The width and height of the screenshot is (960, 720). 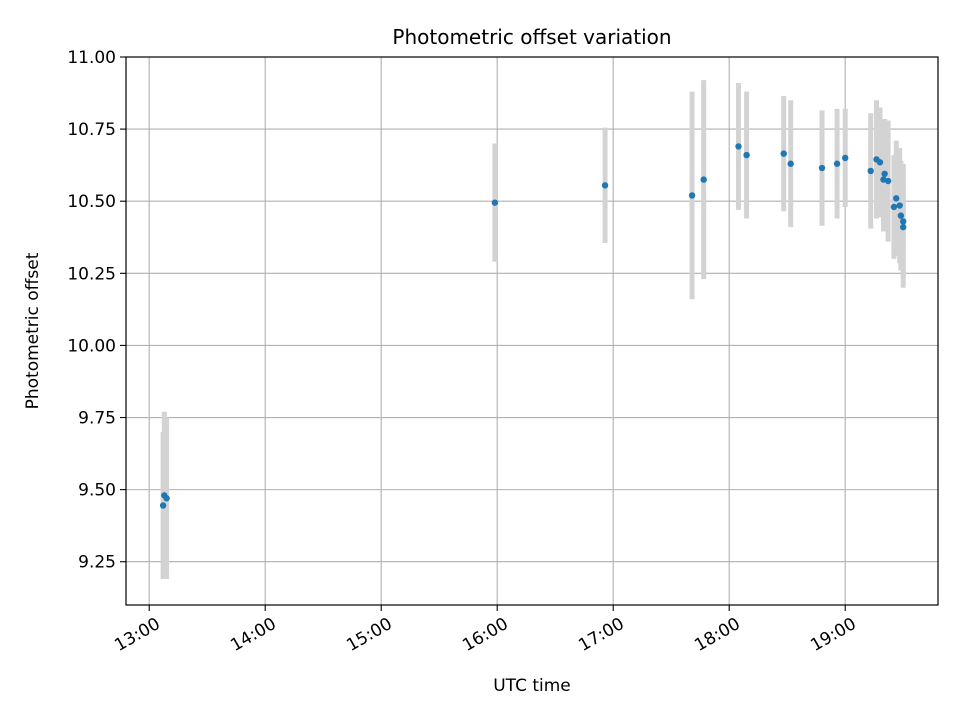 I want to click on x-tick-label: 16:00, so click(x=485, y=635).